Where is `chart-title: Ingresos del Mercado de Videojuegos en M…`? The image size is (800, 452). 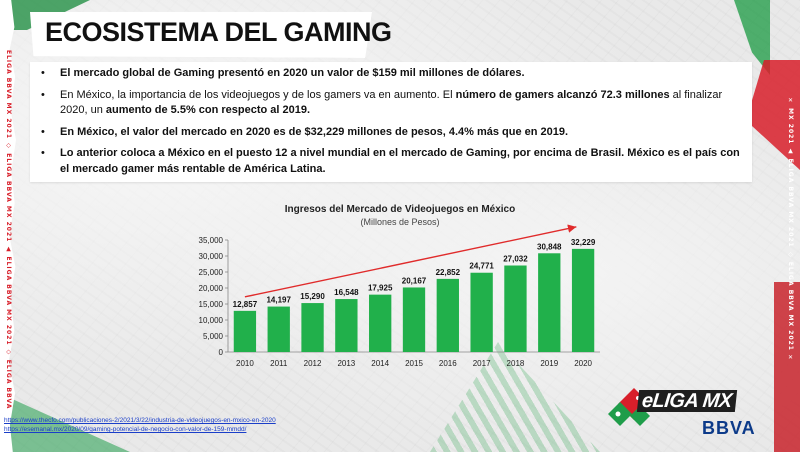 chart-title: Ingresos del Mercado de Videojuegos en M… is located at coordinates (400, 209).